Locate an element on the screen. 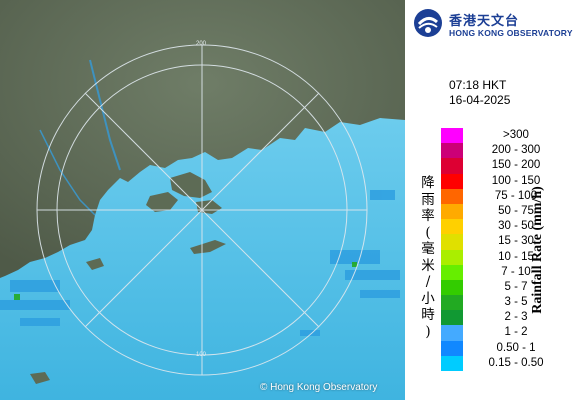 This screenshot has height=400, width=577. legend-label: >300 is located at coordinates (516, 135).